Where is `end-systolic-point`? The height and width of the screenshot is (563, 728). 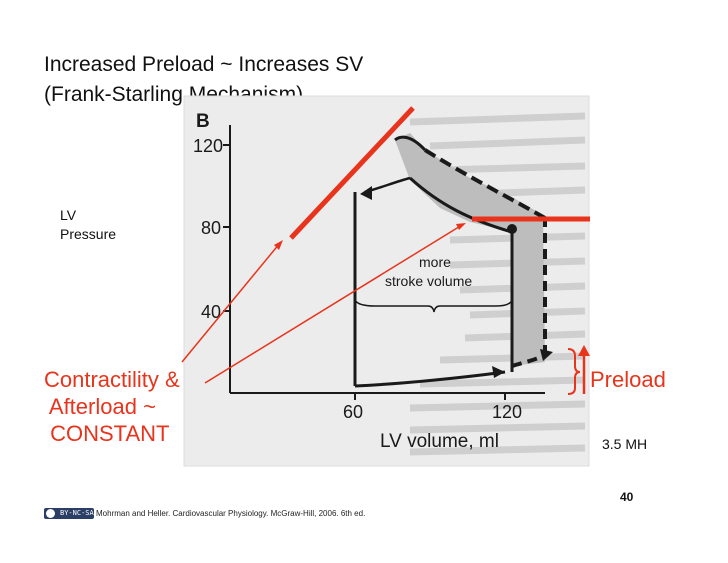
end-systolic-point is located at coordinates (512, 229).